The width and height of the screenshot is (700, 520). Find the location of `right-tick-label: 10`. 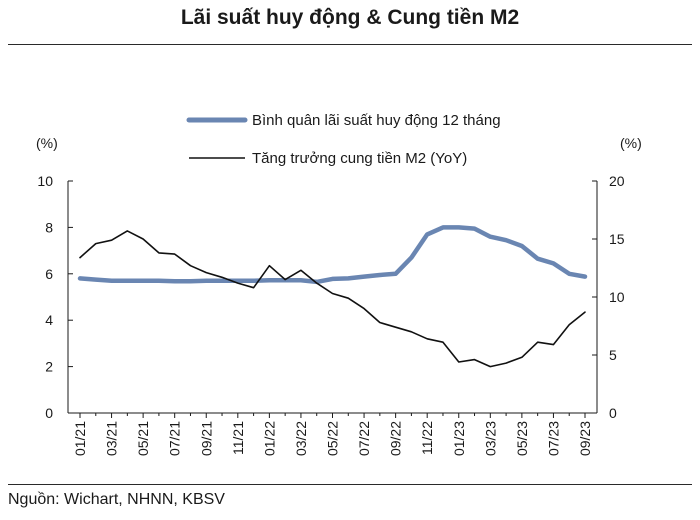

right-tick-label: 10 is located at coordinates (617, 297).